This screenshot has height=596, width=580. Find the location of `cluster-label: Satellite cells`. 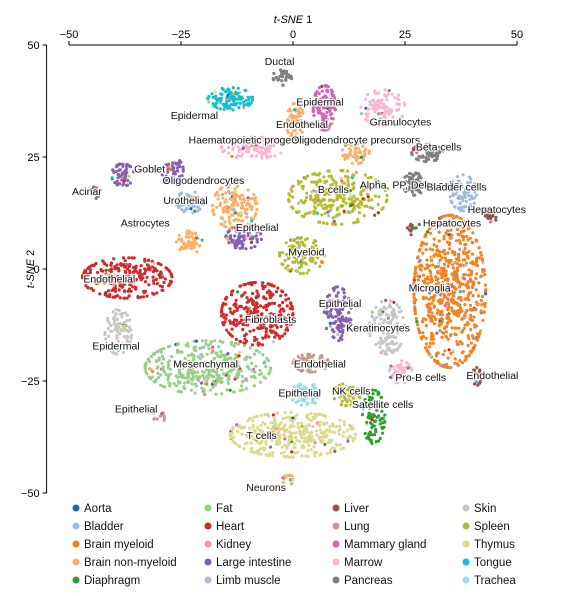

cluster-label: Satellite cells is located at coordinates (382, 405).